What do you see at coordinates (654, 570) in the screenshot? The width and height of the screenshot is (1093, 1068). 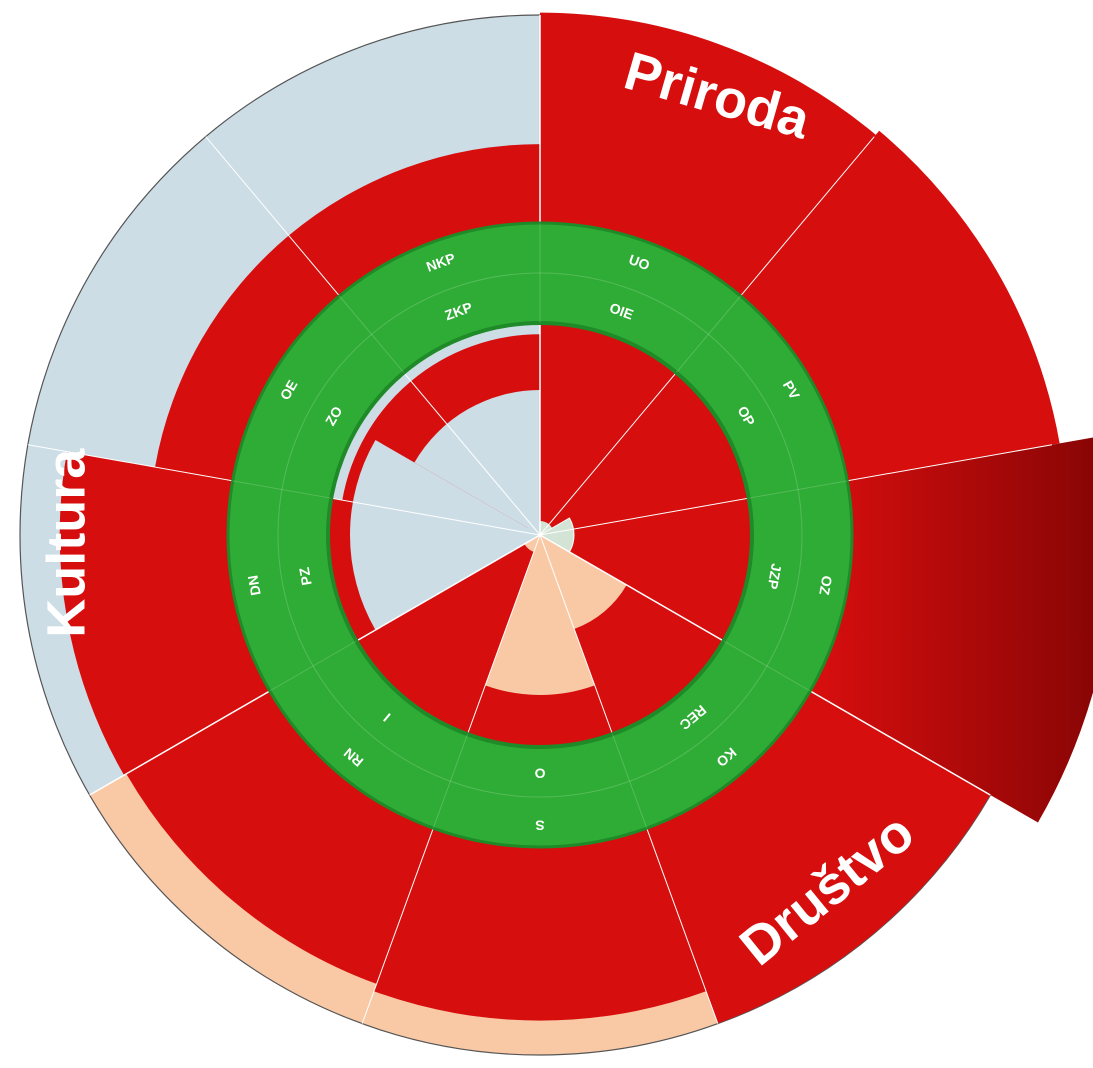 I see `inner-bar-jzp` at bounding box center [654, 570].